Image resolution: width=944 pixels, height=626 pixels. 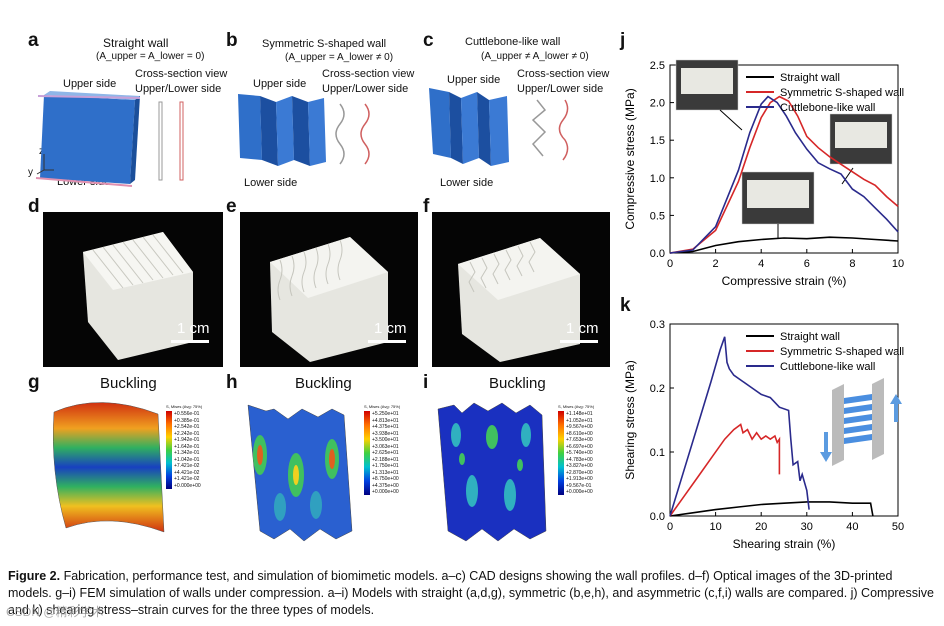 What do you see at coordinates (339, 57) in the screenshot?
I see `panel-b-equation: (A_upper = A_lower ≠ 0)` at bounding box center [339, 57].